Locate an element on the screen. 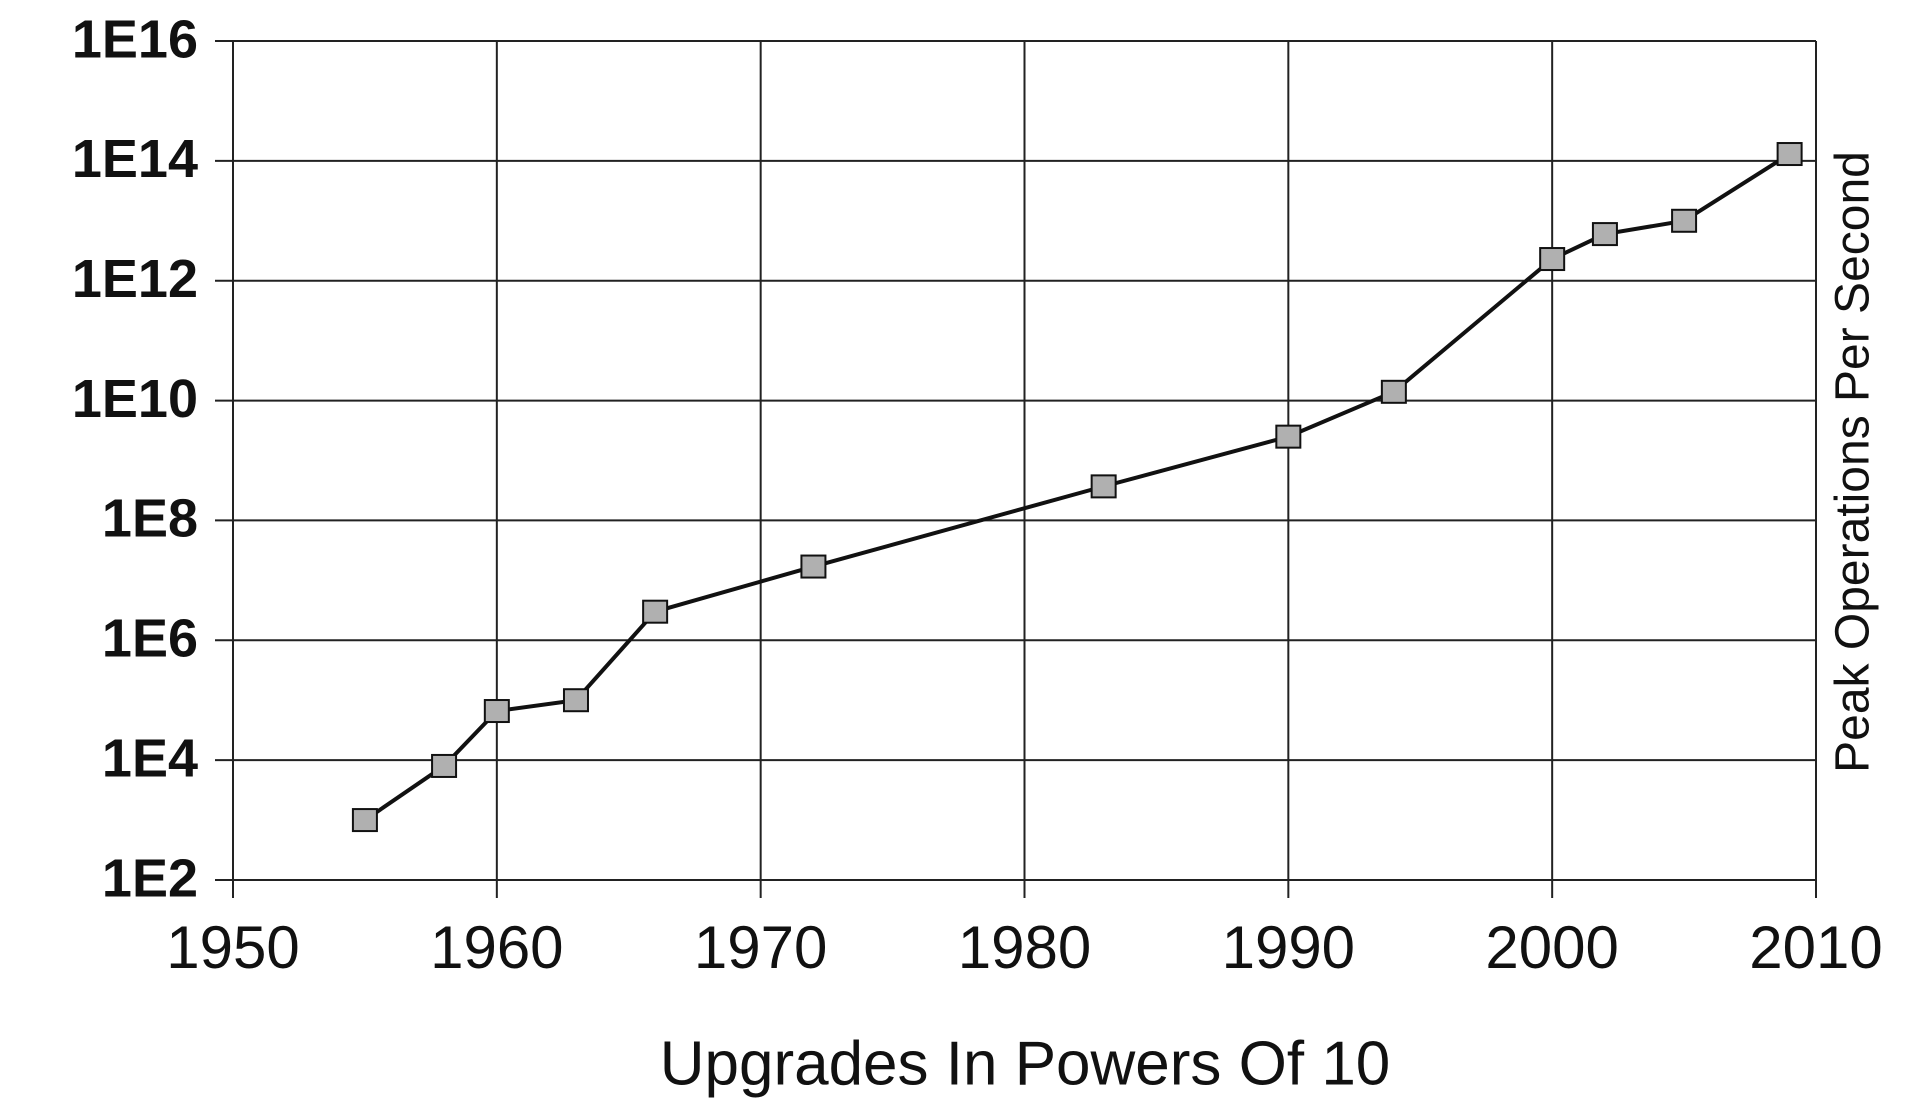  y-tick-label: 1E16 is located at coordinates (135, 39).